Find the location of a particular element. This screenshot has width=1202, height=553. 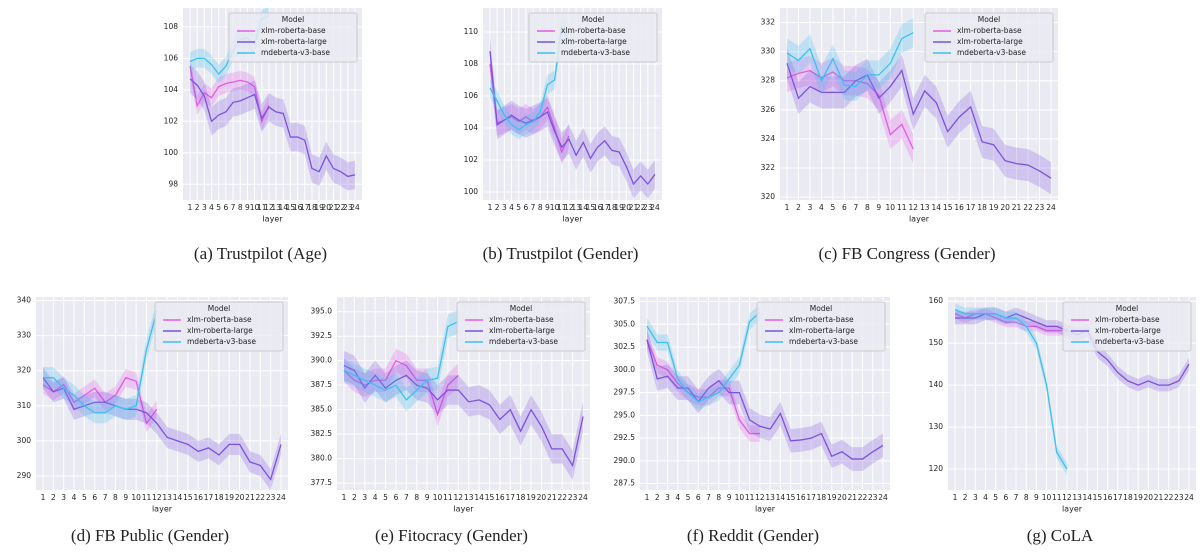

x-tick-label: 17 is located at coordinates (811, 497).